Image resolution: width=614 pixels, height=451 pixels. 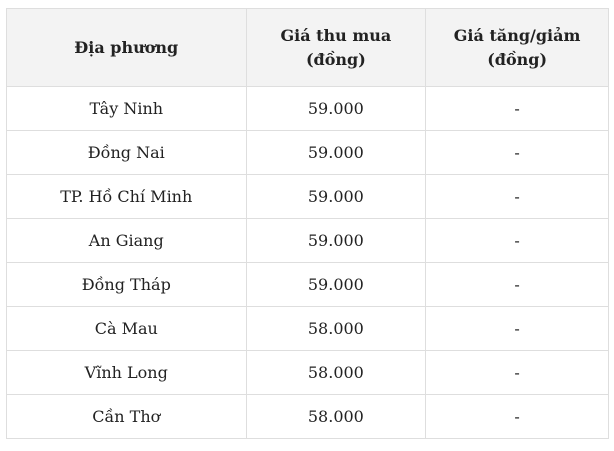 What do you see at coordinates (126, 416) in the screenshot?
I see `region-cell: Cần Thơ` at bounding box center [126, 416].